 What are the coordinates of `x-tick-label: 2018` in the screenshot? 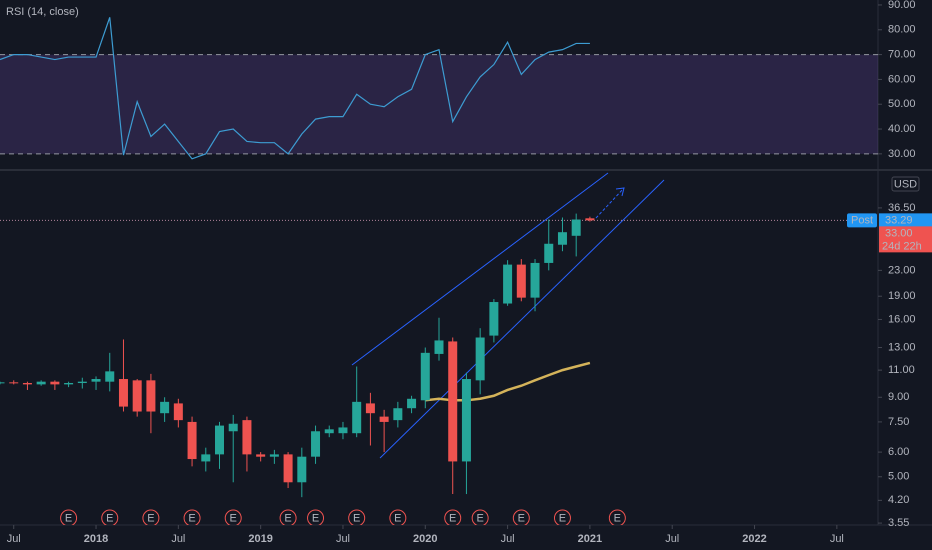 It's located at (96, 539).